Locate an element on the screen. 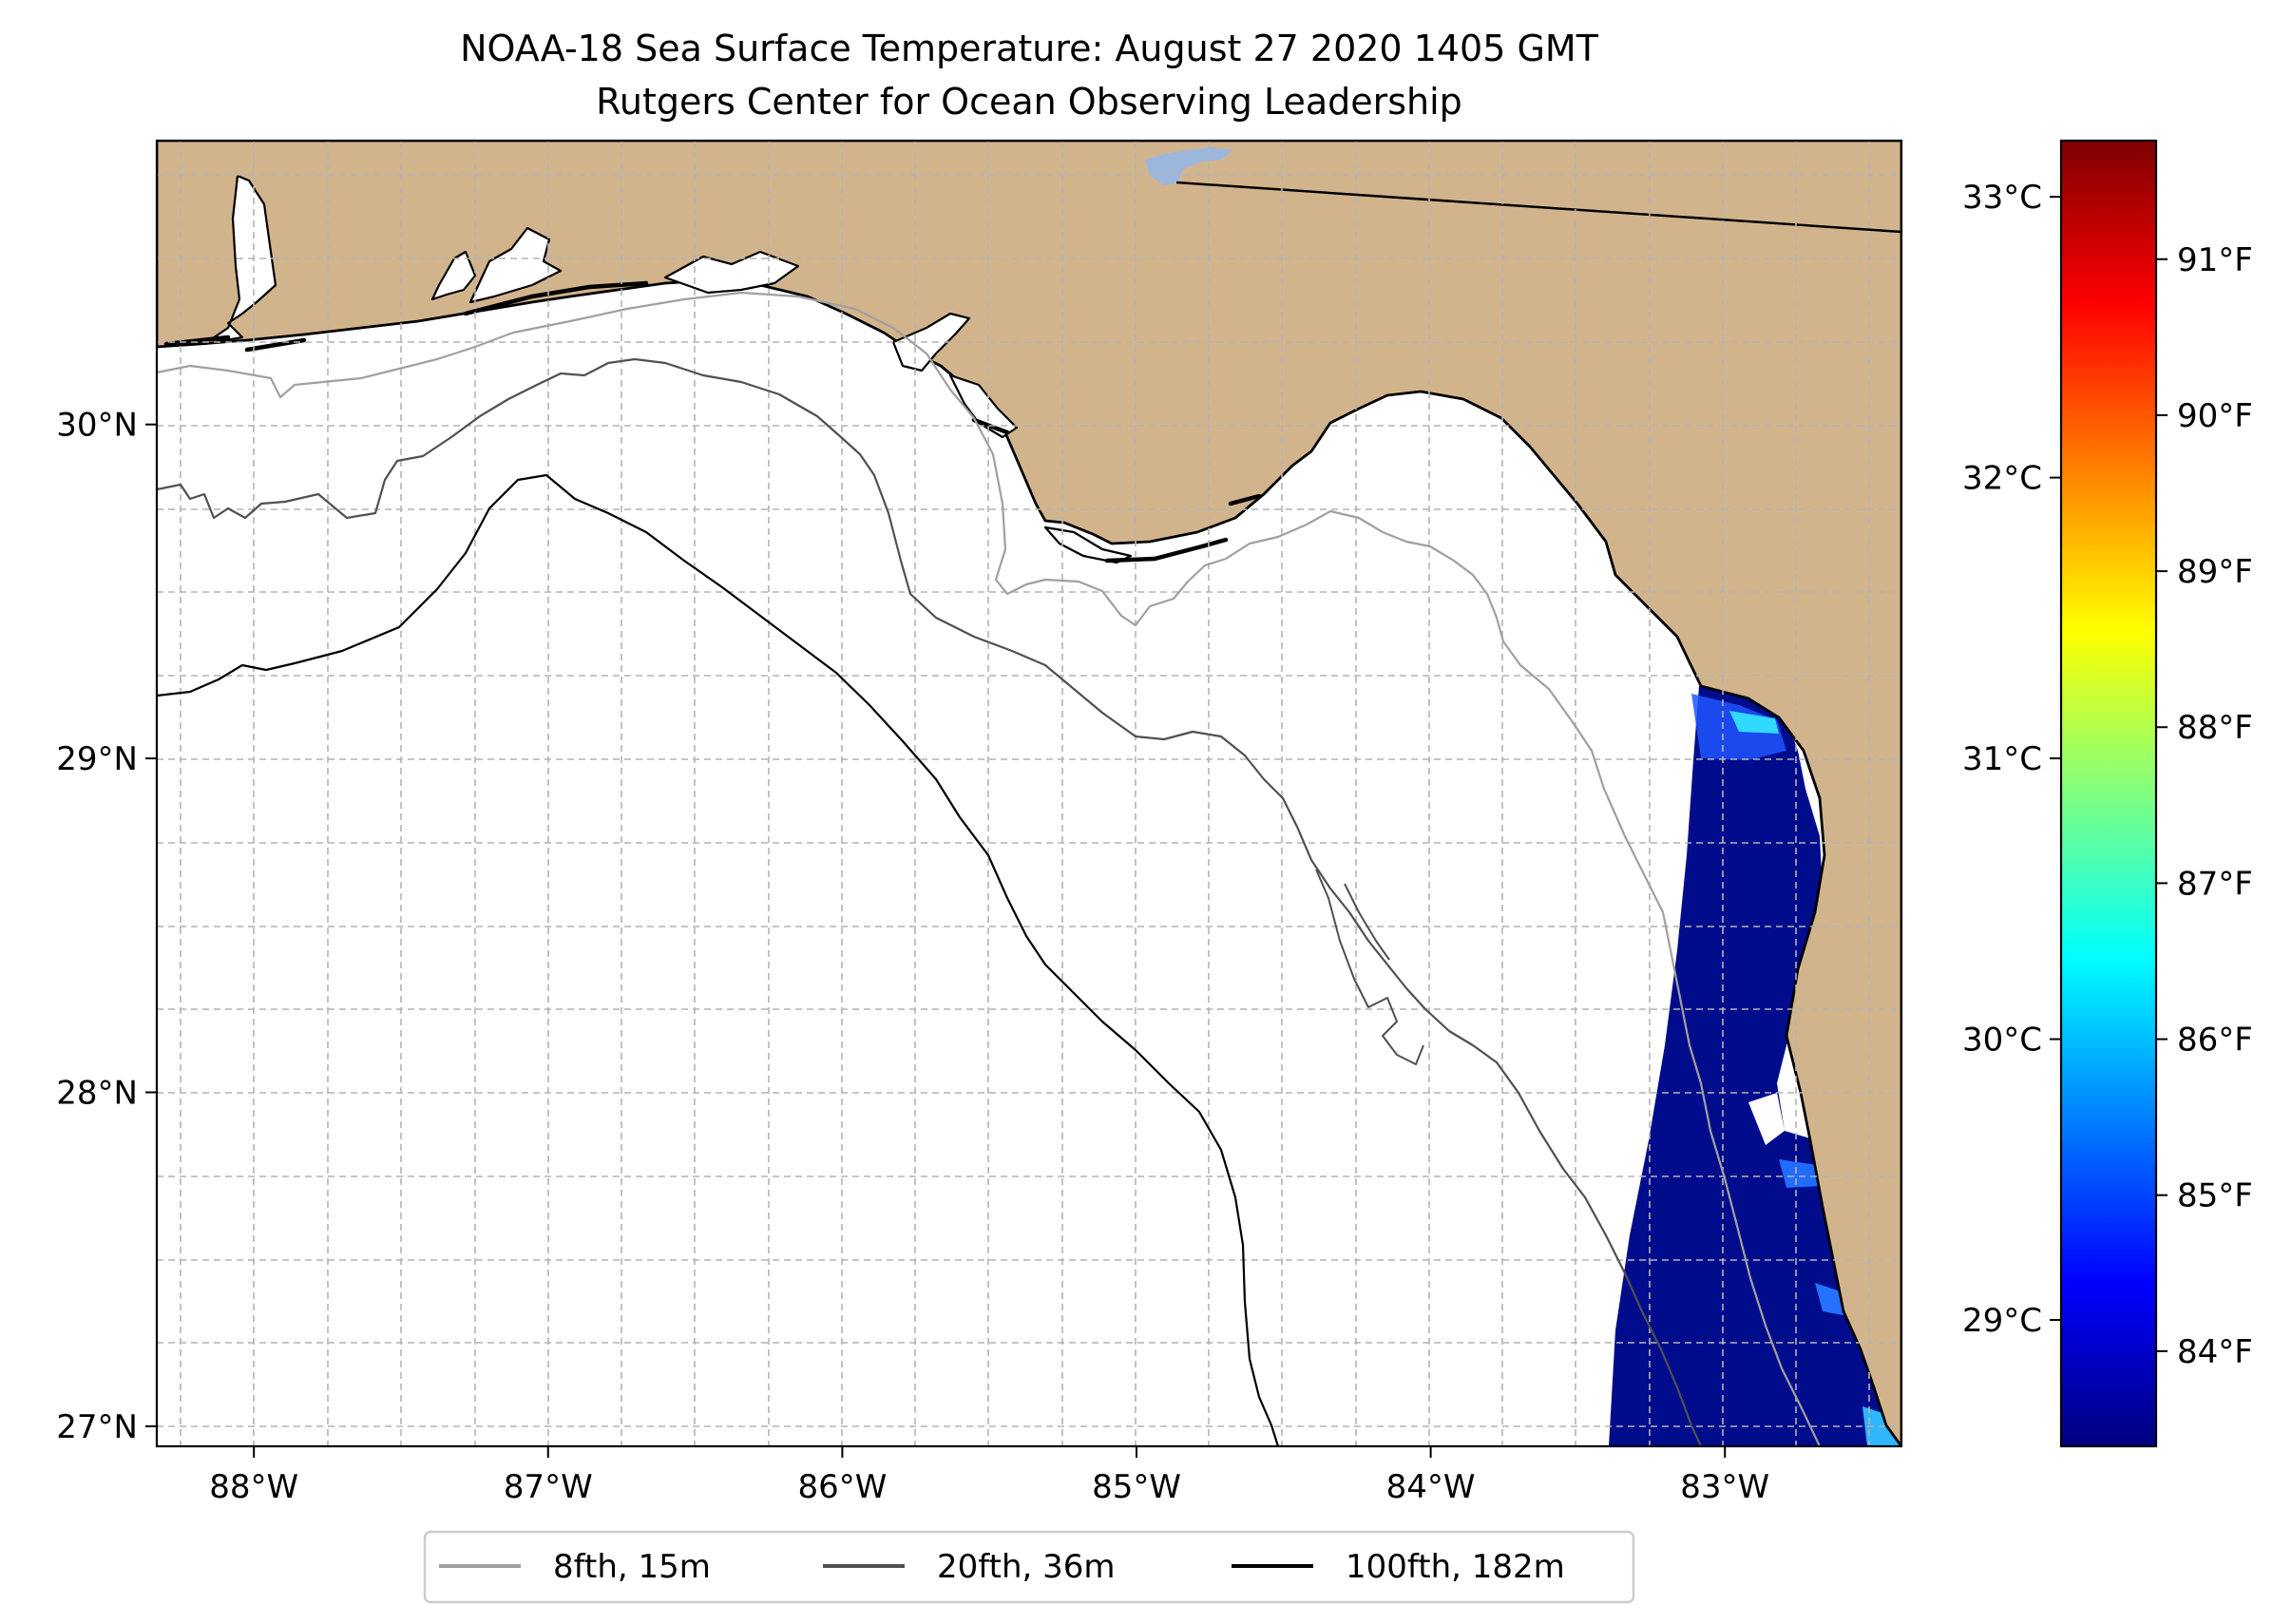 This screenshot has height=1624, width=2292. state-boundary is located at coordinates (1538, 207).